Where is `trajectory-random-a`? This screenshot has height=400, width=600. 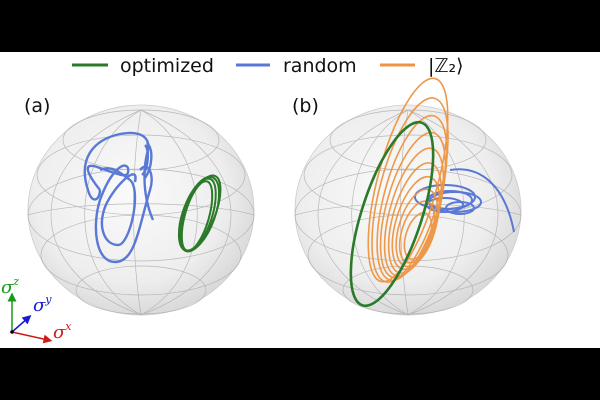
trajectory-random-a is located at coordinates (119, 197).